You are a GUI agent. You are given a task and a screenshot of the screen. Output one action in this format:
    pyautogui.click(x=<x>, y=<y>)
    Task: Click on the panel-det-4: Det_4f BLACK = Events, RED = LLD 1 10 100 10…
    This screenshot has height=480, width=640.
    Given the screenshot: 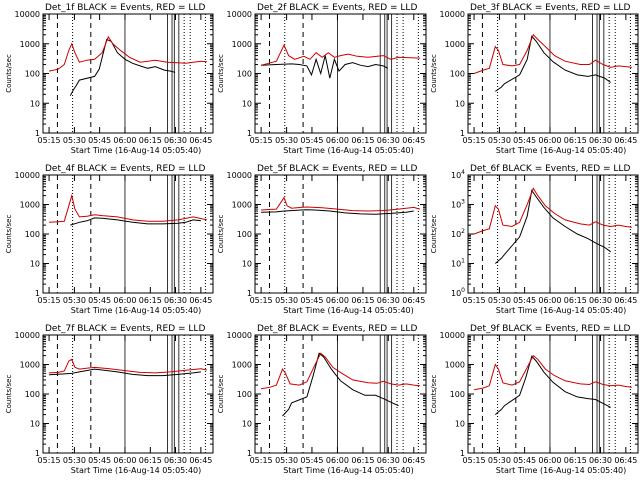 What is the action you would take?
    pyautogui.click(x=109, y=239)
    